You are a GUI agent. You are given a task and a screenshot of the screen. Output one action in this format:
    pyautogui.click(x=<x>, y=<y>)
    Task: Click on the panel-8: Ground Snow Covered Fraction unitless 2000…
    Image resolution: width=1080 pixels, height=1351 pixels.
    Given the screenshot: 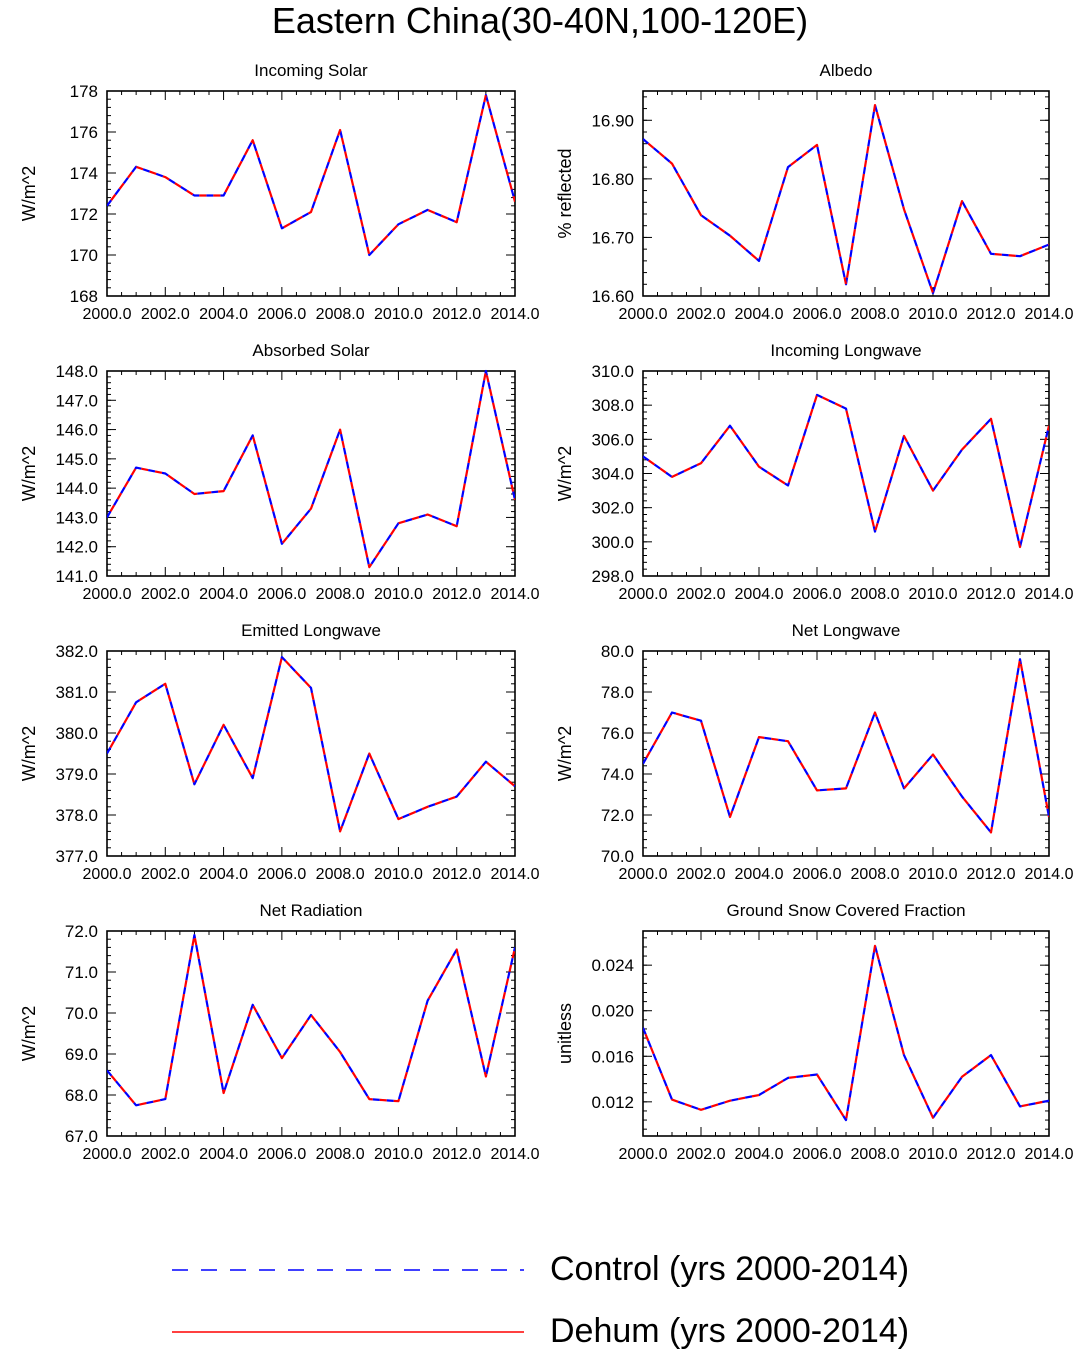 What is the action you would take?
    pyautogui.click(x=814, y=1032)
    